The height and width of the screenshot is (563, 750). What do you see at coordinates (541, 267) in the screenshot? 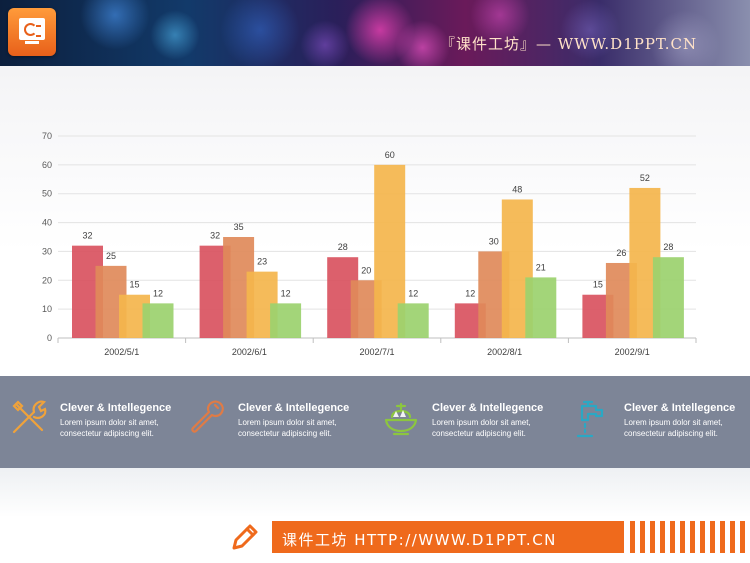
I see `data-label: 21` at bounding box center [541, 267].